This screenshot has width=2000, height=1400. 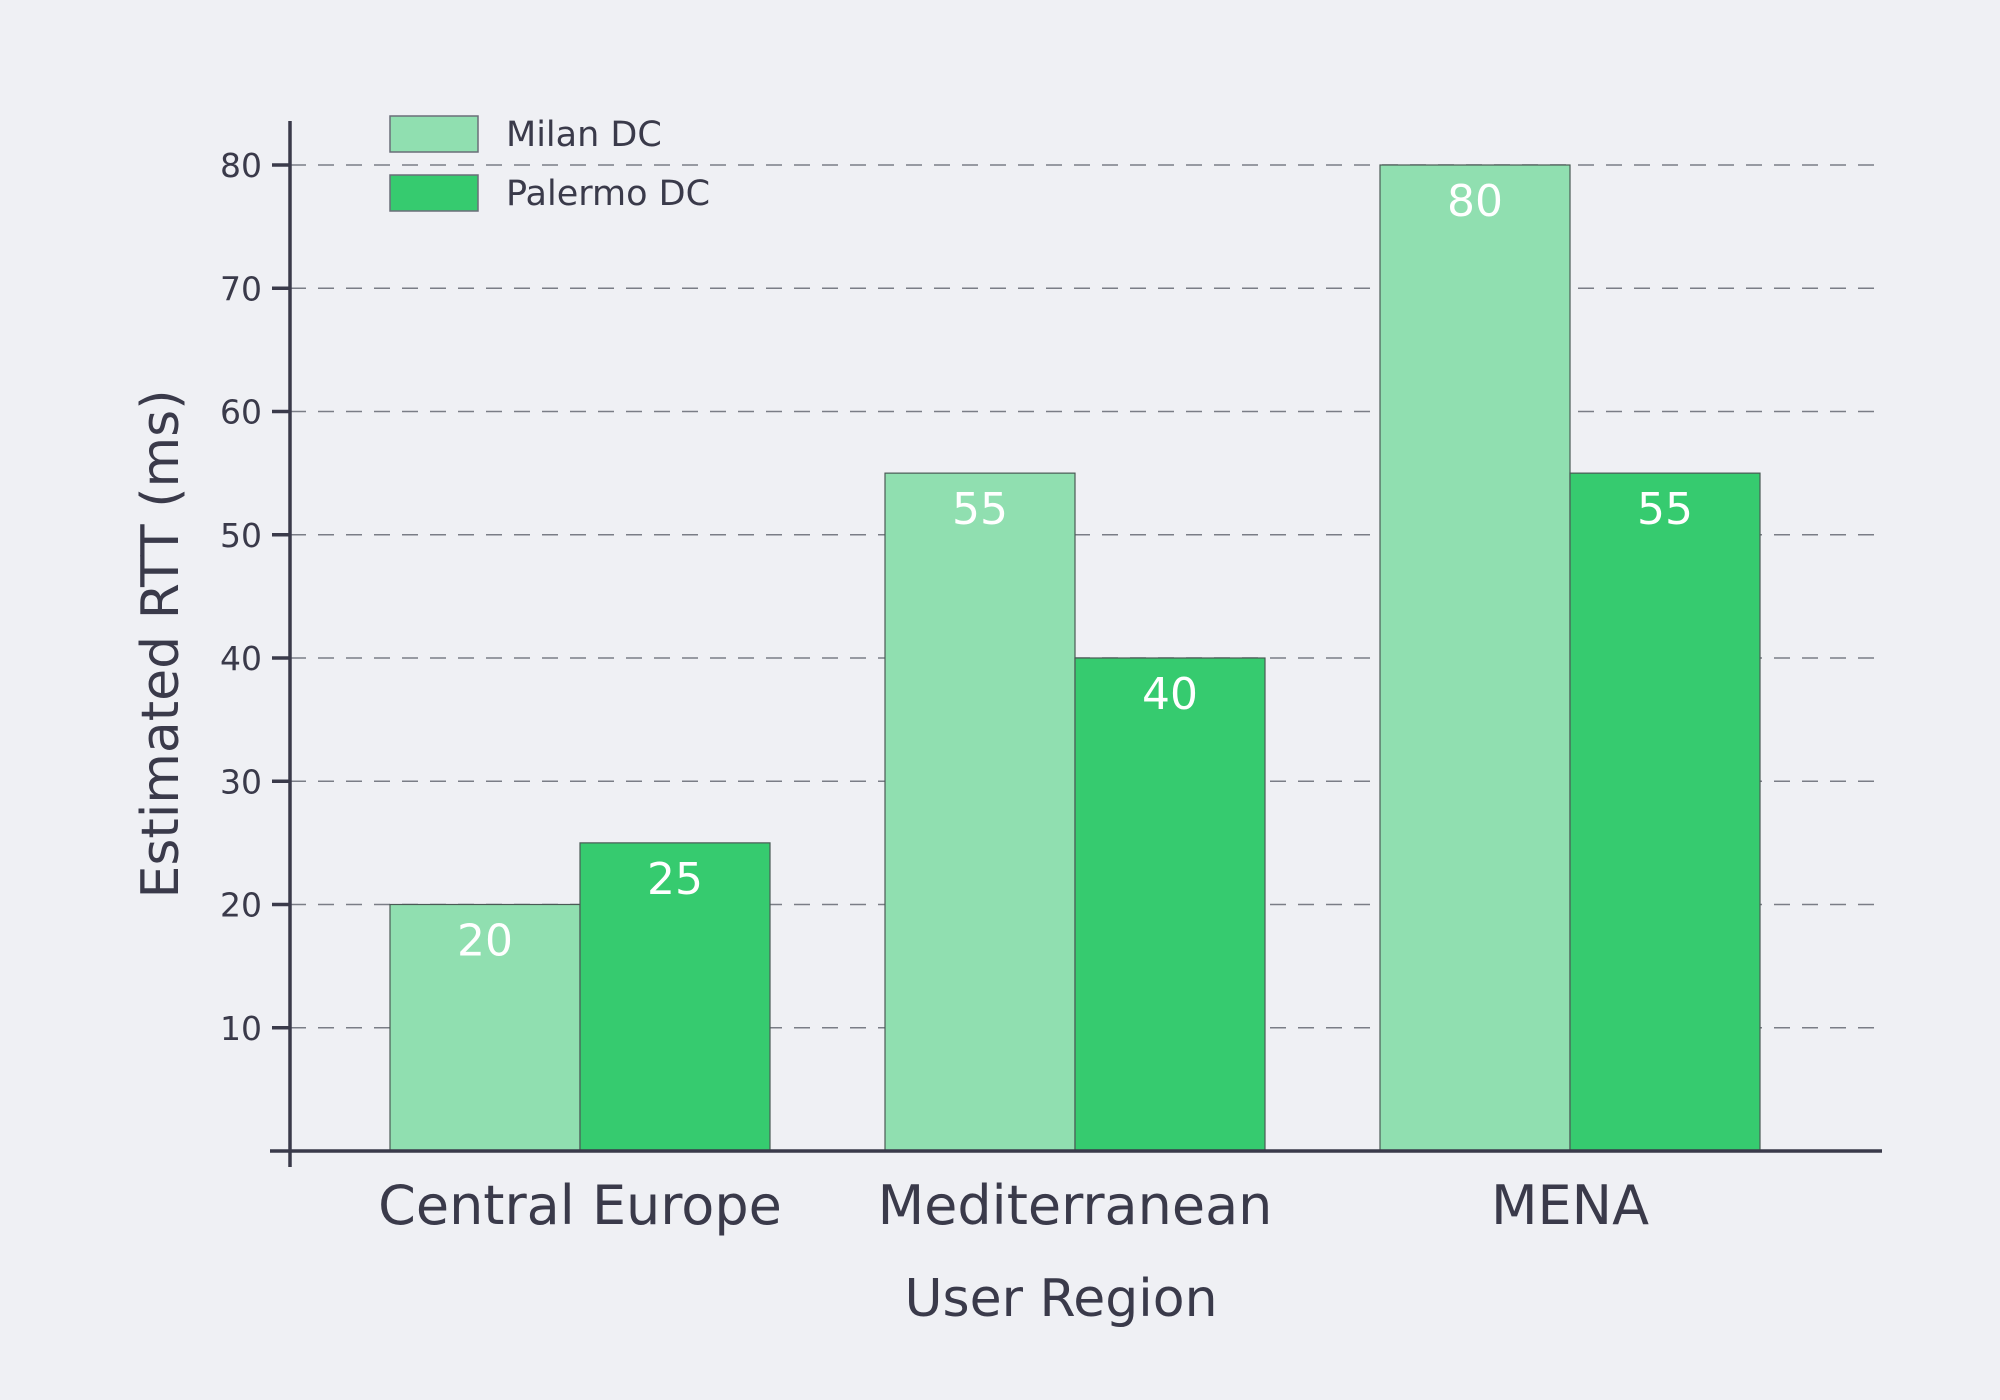 I want to click on legend-swatch-palermo, so click(x=434, y=193).